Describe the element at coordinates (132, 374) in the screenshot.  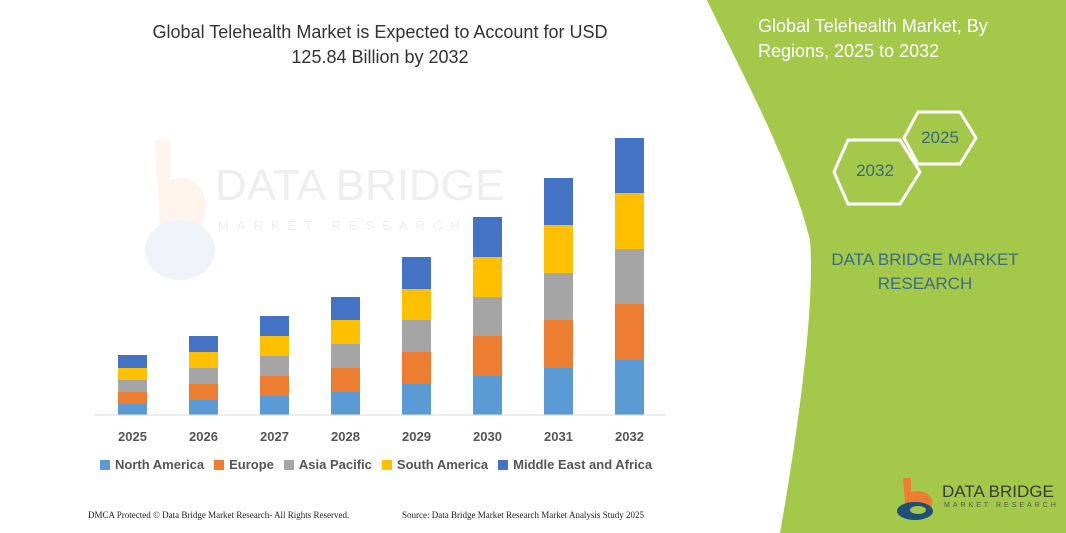
I see `bar-segment-2025-south-america` at that location.